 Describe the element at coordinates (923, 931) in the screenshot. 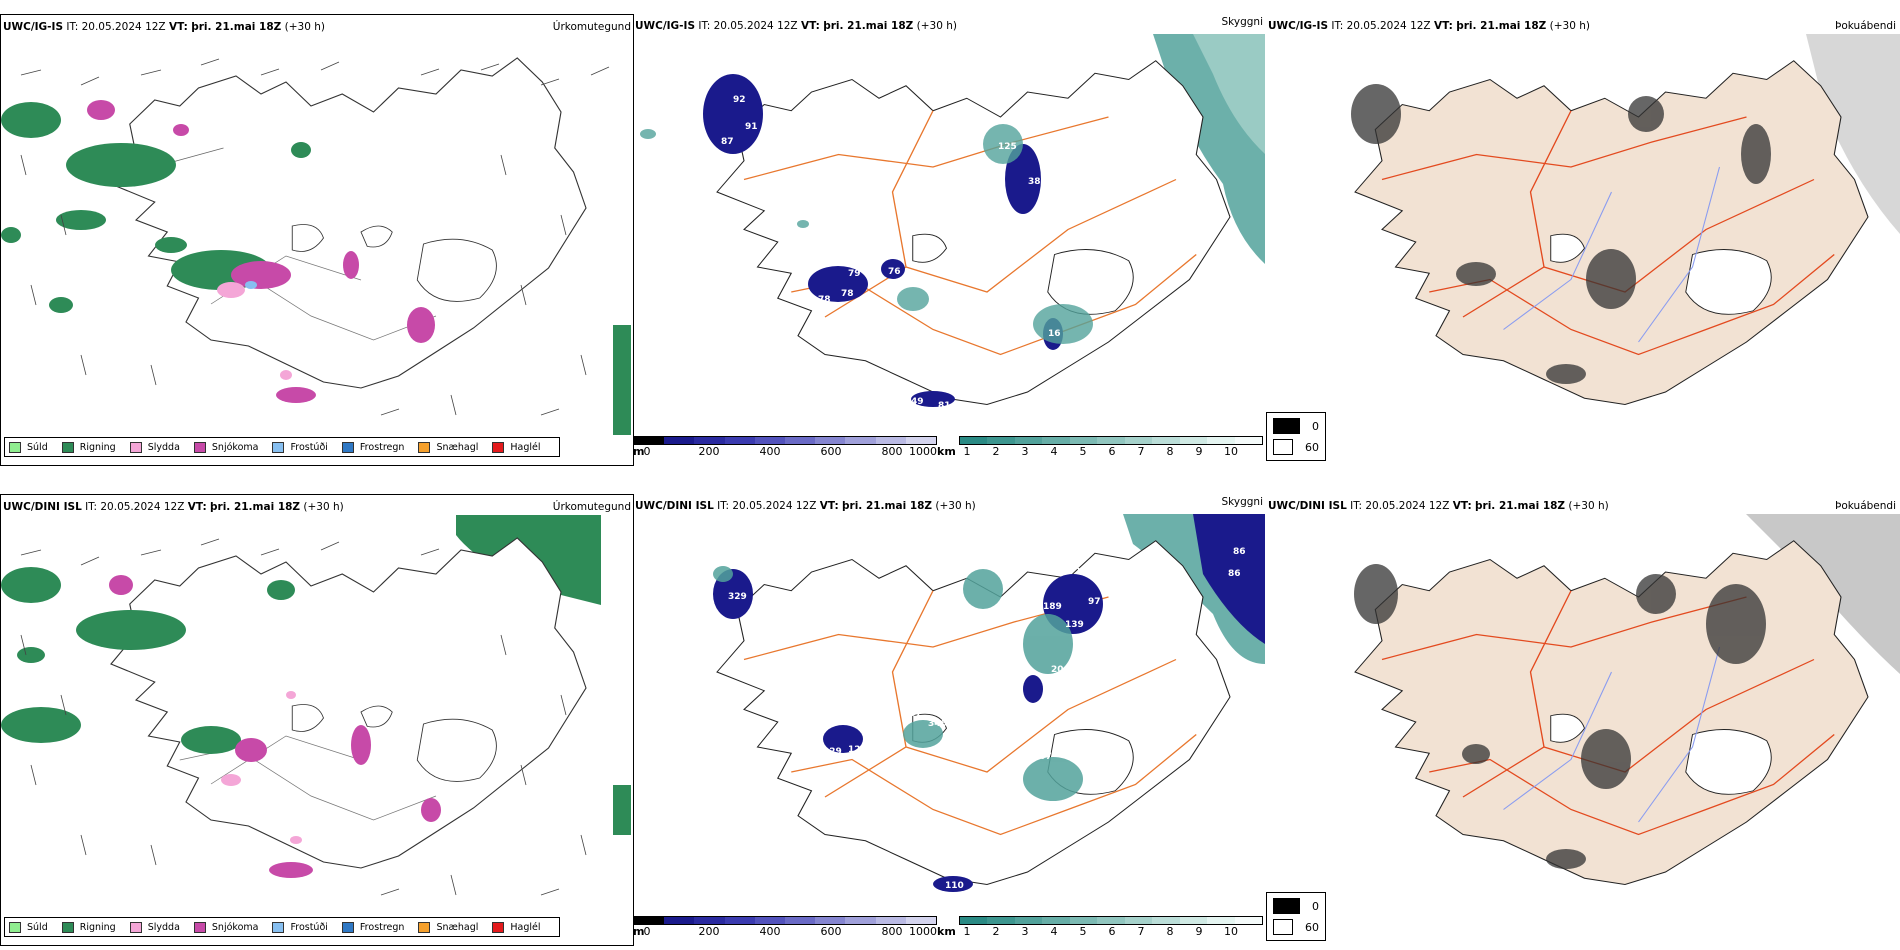

I see `tick-label: 1000` at that location.